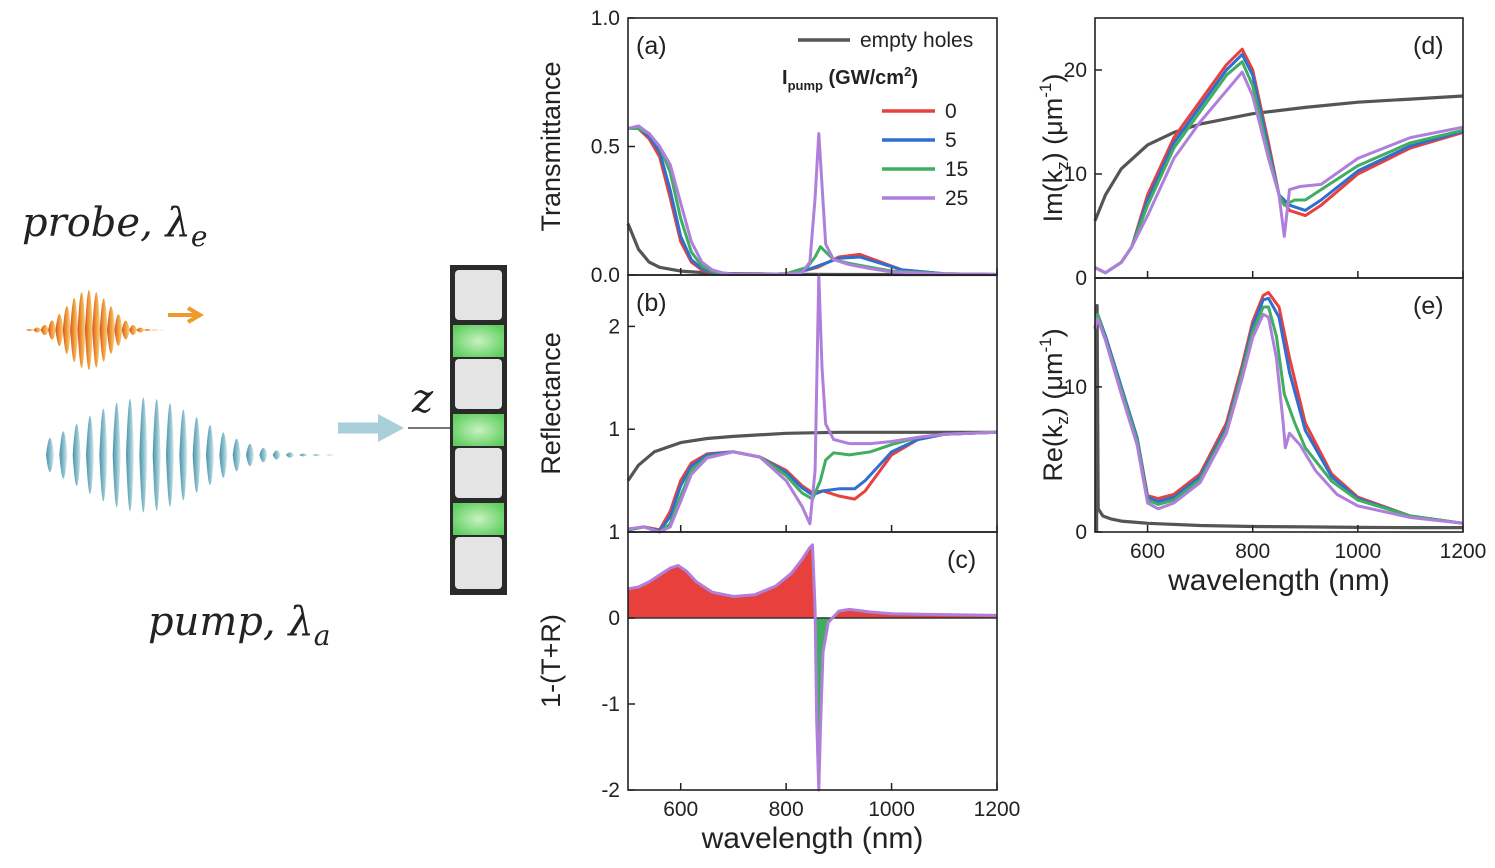 This screenshot has height=868, width=1495. What do you see at coordinates (956, 198) in the screenshot?
I see `legend-label: 25` at bounding box center [956, 198].